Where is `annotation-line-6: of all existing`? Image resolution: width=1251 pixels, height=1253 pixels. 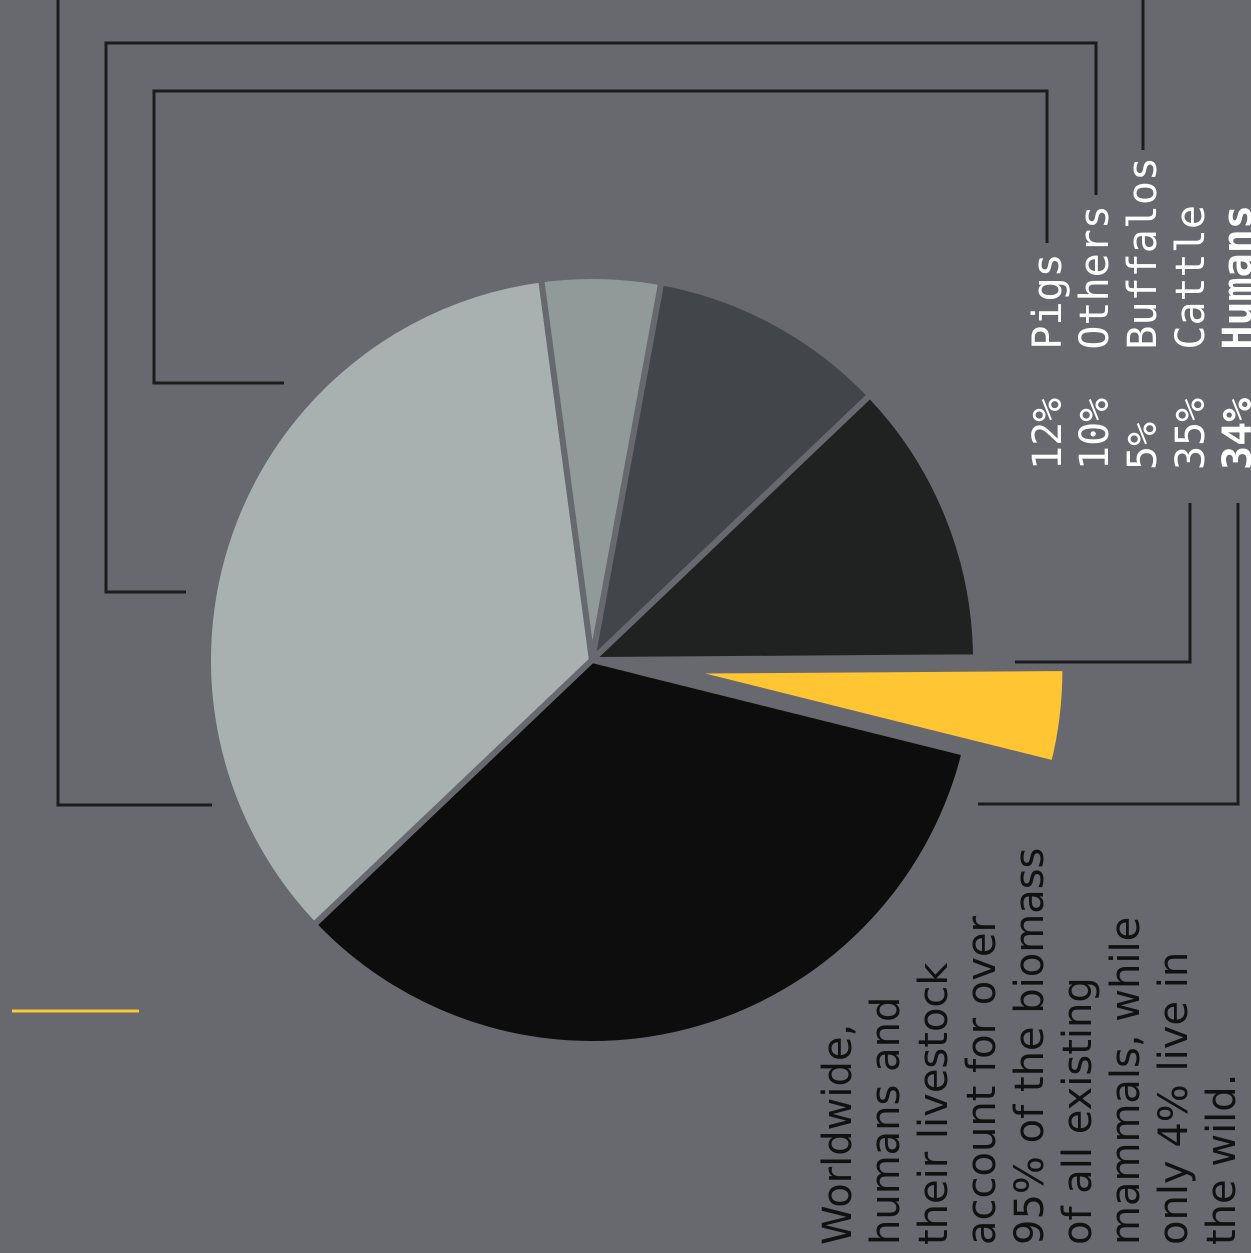
annotation-line-6: of all existing is located at coordinates (1078, 1111).